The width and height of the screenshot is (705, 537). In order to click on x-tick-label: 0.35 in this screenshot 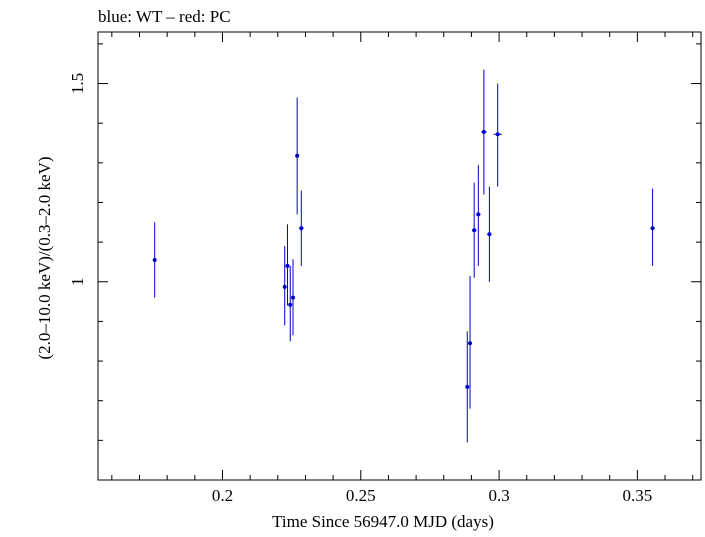, I will do `click(638, 495)`.